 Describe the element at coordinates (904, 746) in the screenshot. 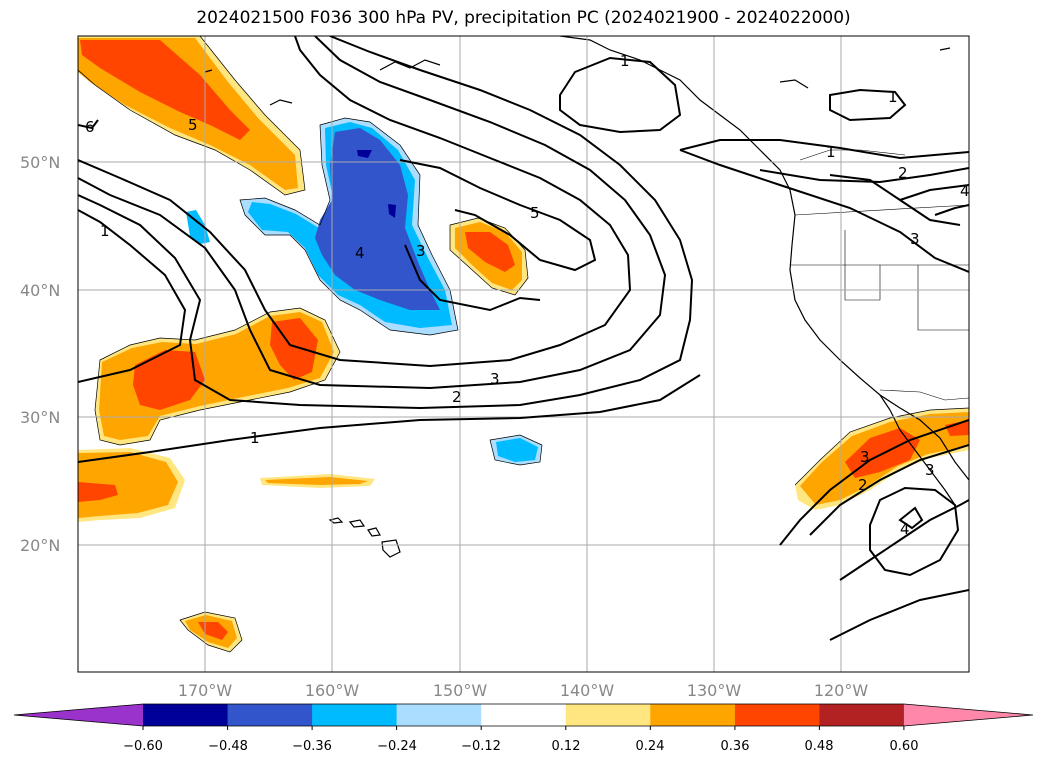

I see `colorbar-tick-label: 0.60` at that location.